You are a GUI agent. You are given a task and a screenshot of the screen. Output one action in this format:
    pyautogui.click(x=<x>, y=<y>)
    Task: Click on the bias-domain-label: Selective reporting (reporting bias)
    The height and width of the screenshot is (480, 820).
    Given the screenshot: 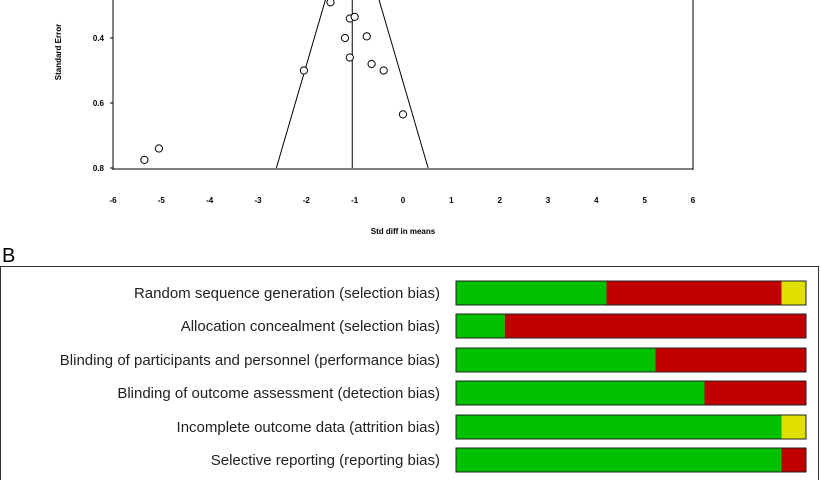 What is the action you would take?
    pyautogui.click(x=325, y=460)
    